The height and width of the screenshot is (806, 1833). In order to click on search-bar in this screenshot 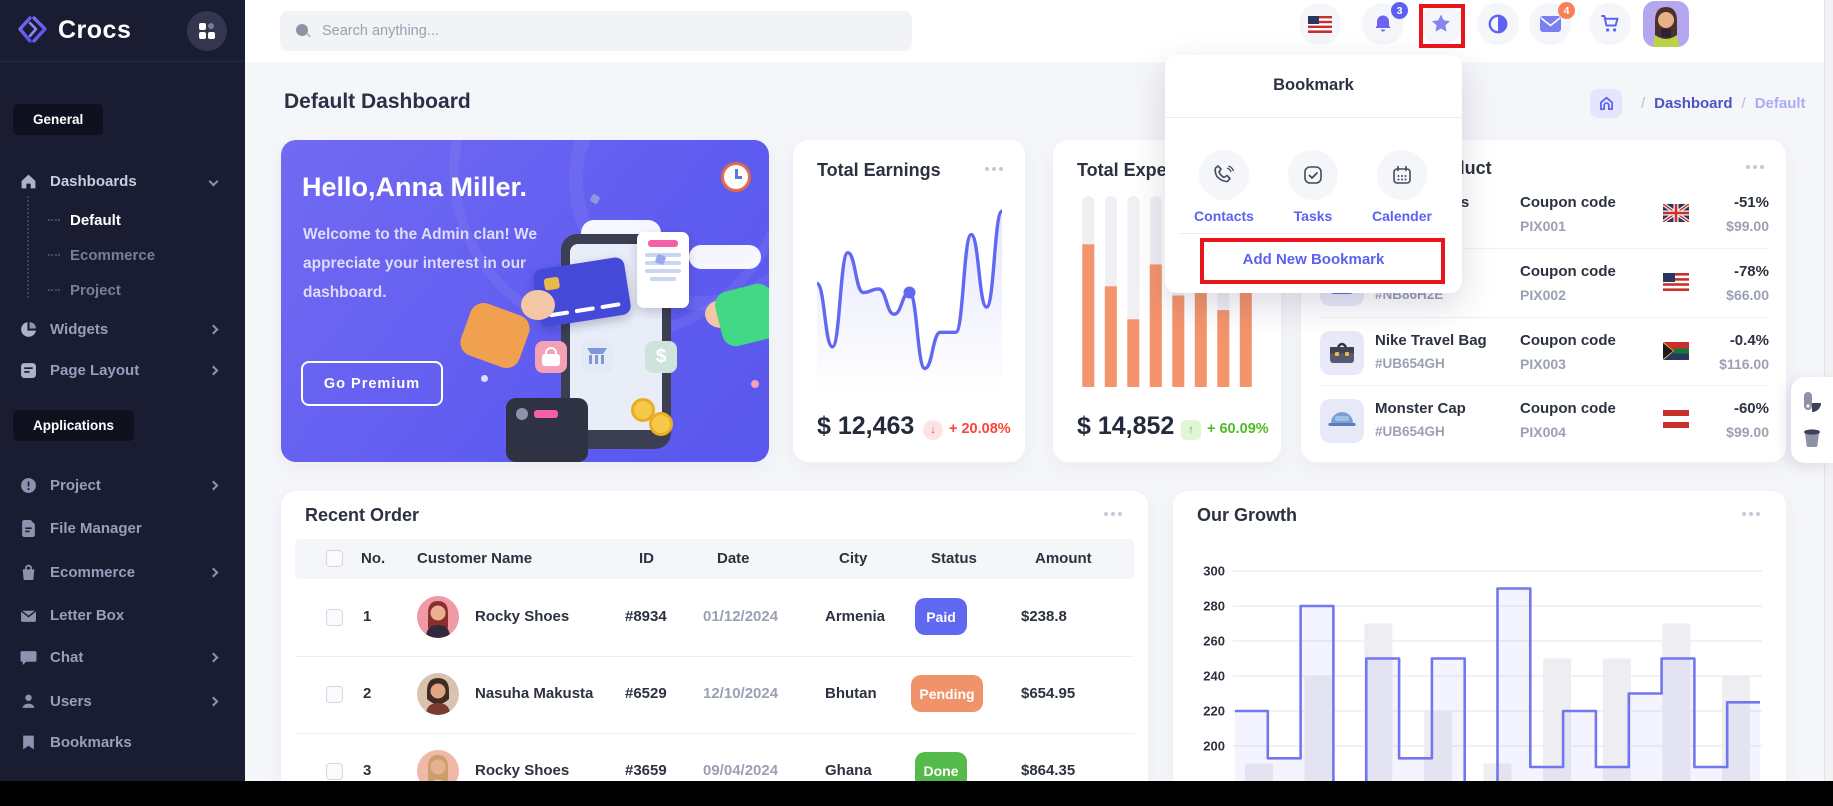, I will do `click(596, 31)`.